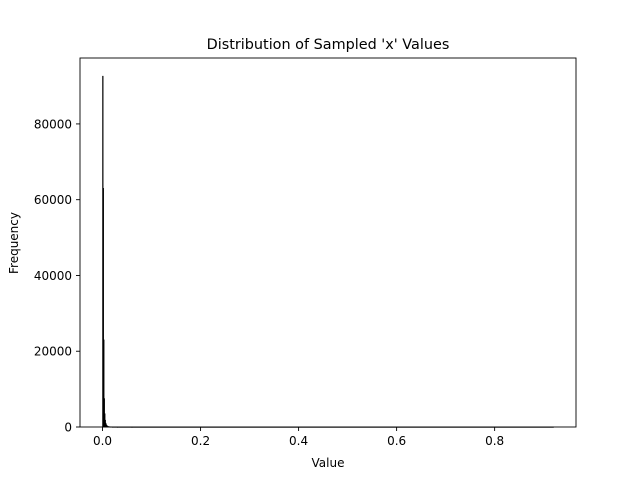 This screenshot has height=480, width=640. Describe the element at coordinates (102, 441) in the screenshot. I see `x-tick-label: 0.0` at that location.